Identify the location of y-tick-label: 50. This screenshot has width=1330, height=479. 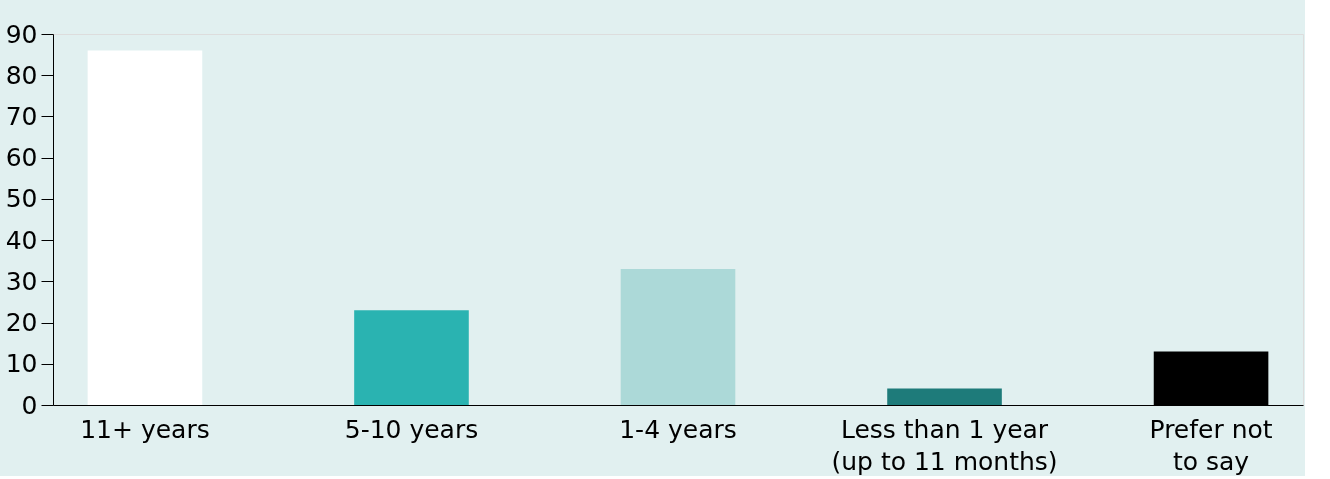
(21, 199).